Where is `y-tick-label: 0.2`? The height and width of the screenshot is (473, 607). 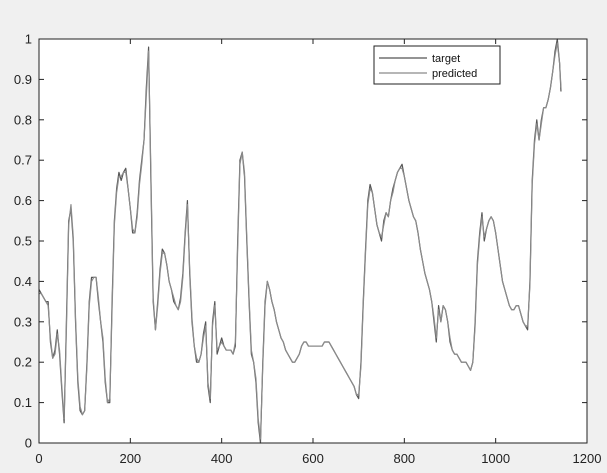 y-tick-label: 0.2 is located at coordinates (23, 362).